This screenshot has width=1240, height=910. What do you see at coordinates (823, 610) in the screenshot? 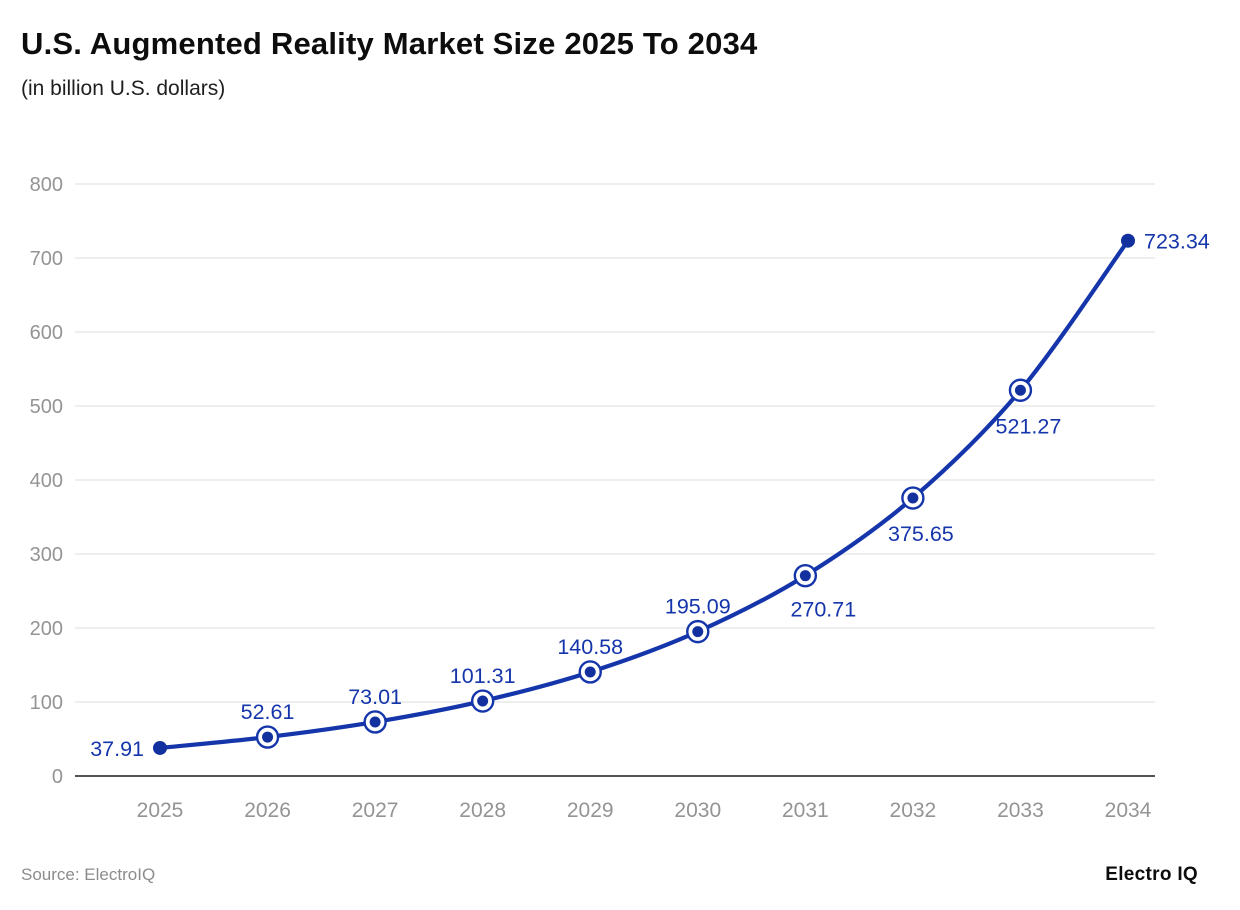
I see `data-point-label: 270.71` at bounding box center [823, 610].